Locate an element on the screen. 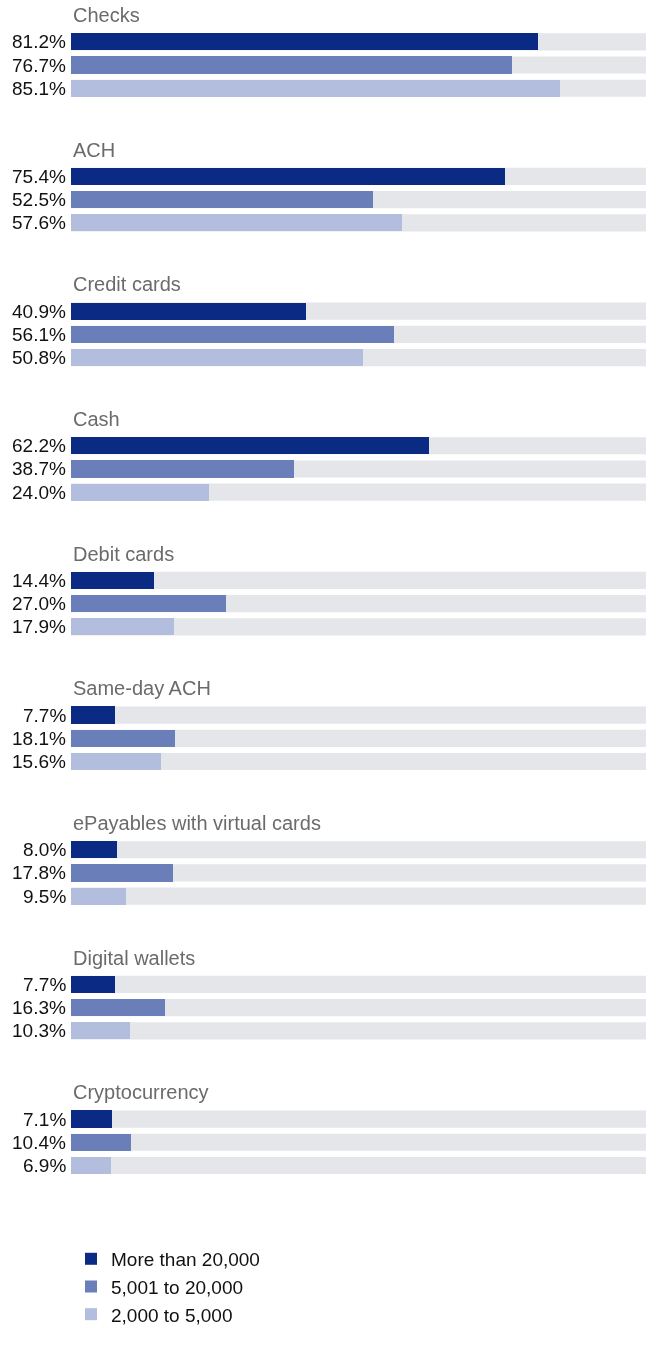  y-tick-label: ePayables with virtual cards is located at coordinates (197, 823).